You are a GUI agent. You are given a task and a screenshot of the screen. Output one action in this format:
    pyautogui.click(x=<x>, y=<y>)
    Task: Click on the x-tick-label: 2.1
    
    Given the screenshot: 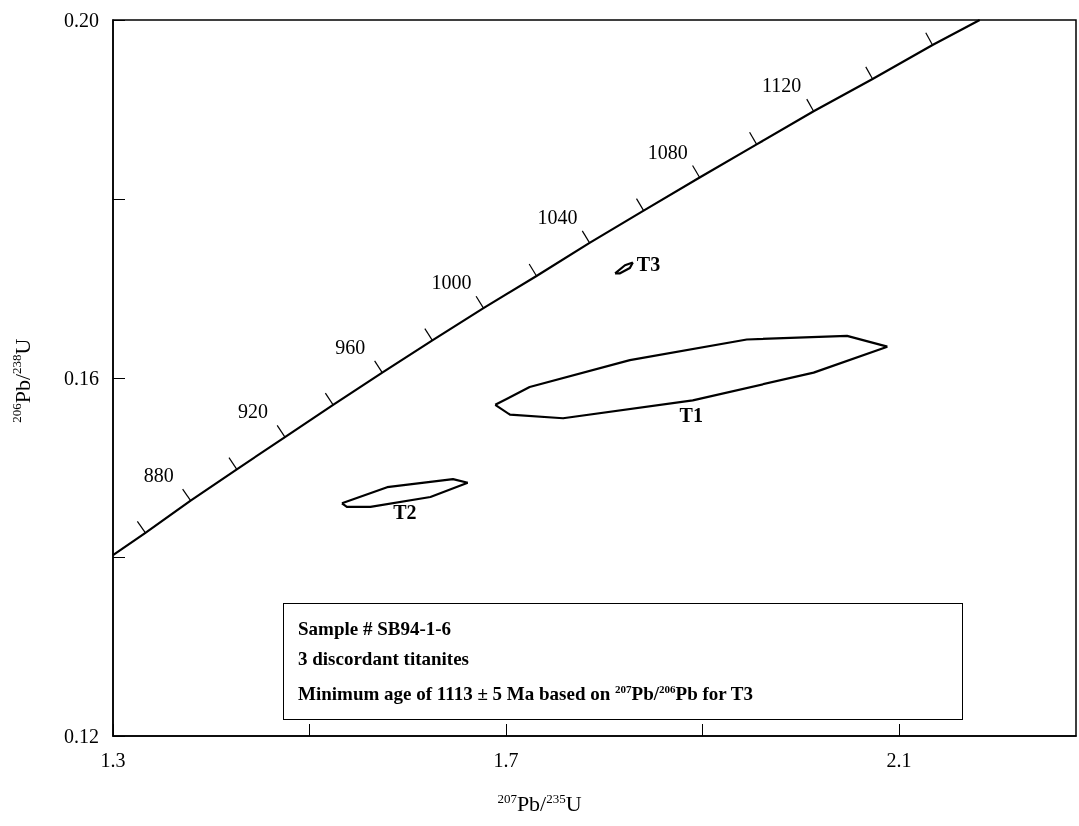 What is the action you would take?
    pyautogui.click(x=899, y=760)
    